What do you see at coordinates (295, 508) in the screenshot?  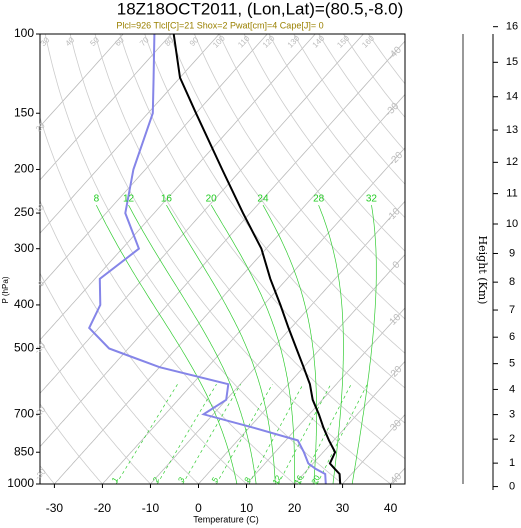 I see `x-tick-label: 20` at bounding box center [295, 508].